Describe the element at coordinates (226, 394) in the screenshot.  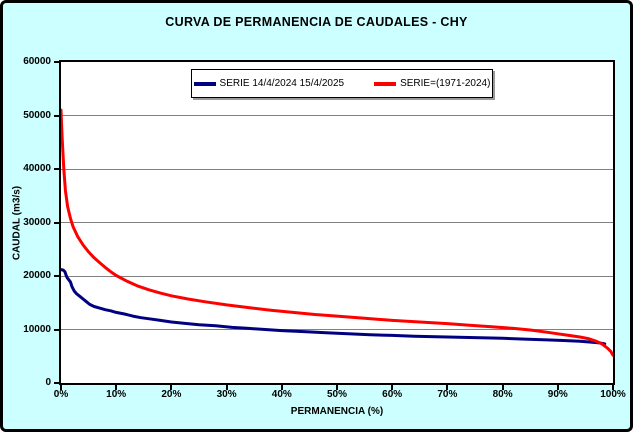
I see `x-tick-label: 30%` at that location.